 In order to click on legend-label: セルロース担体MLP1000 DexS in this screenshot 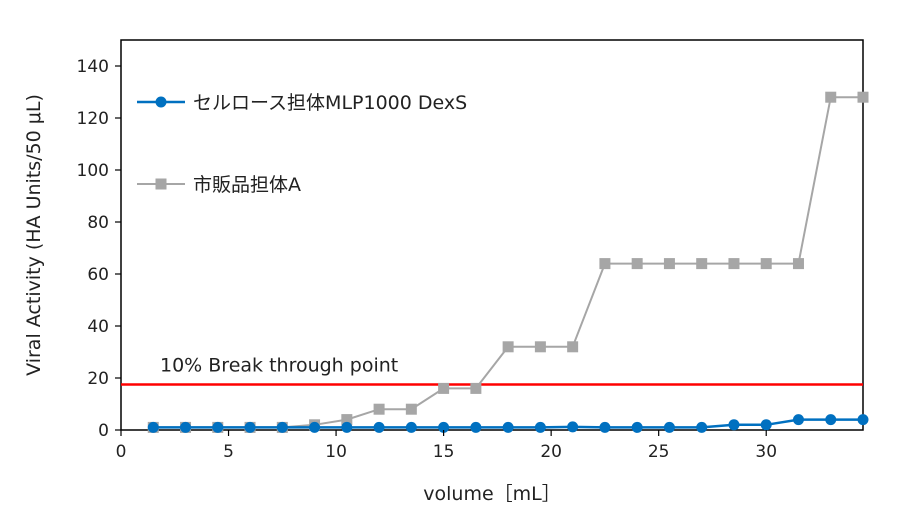, I will do `click(330, 103)`.